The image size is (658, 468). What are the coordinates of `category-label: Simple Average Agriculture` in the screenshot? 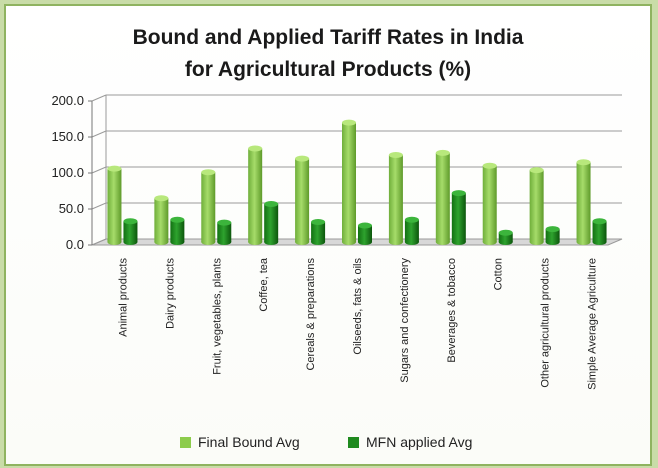 It's located at (593, 324).